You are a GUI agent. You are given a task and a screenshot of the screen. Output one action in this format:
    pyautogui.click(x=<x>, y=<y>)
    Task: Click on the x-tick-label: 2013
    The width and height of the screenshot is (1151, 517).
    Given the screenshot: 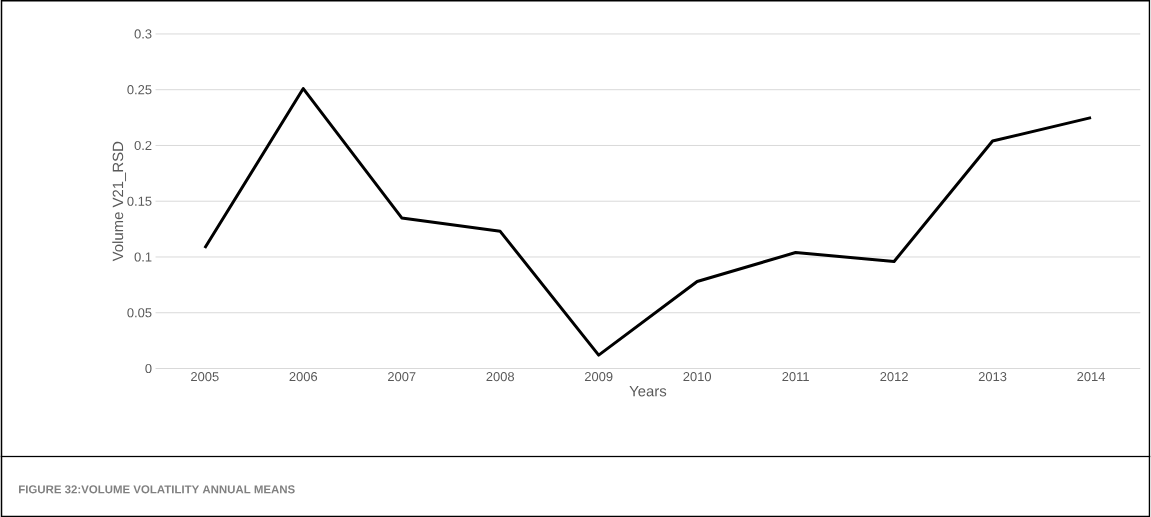 What is the action you would take?
    pyautogui.click(x=992, y=376)
    